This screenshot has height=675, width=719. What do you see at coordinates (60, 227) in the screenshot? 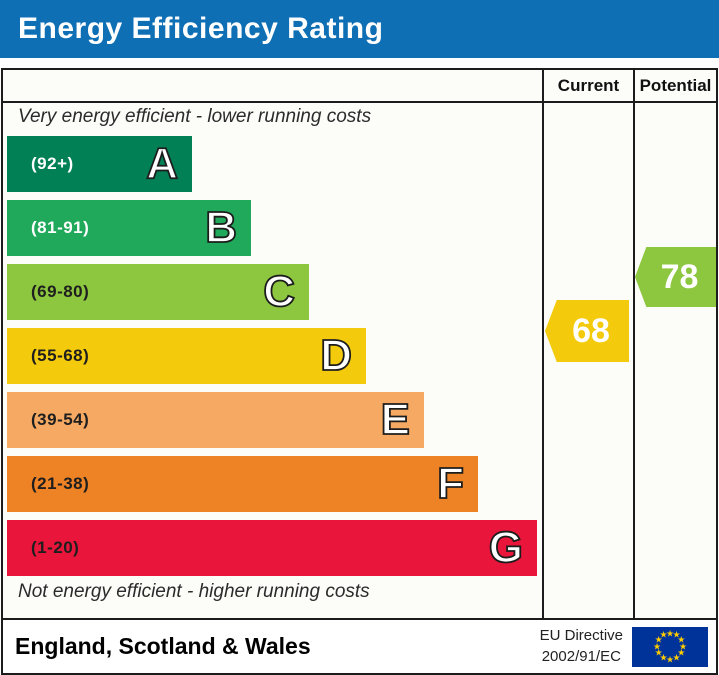
I see `band-range-label: (81-91)` at bounding box center [60, 227].